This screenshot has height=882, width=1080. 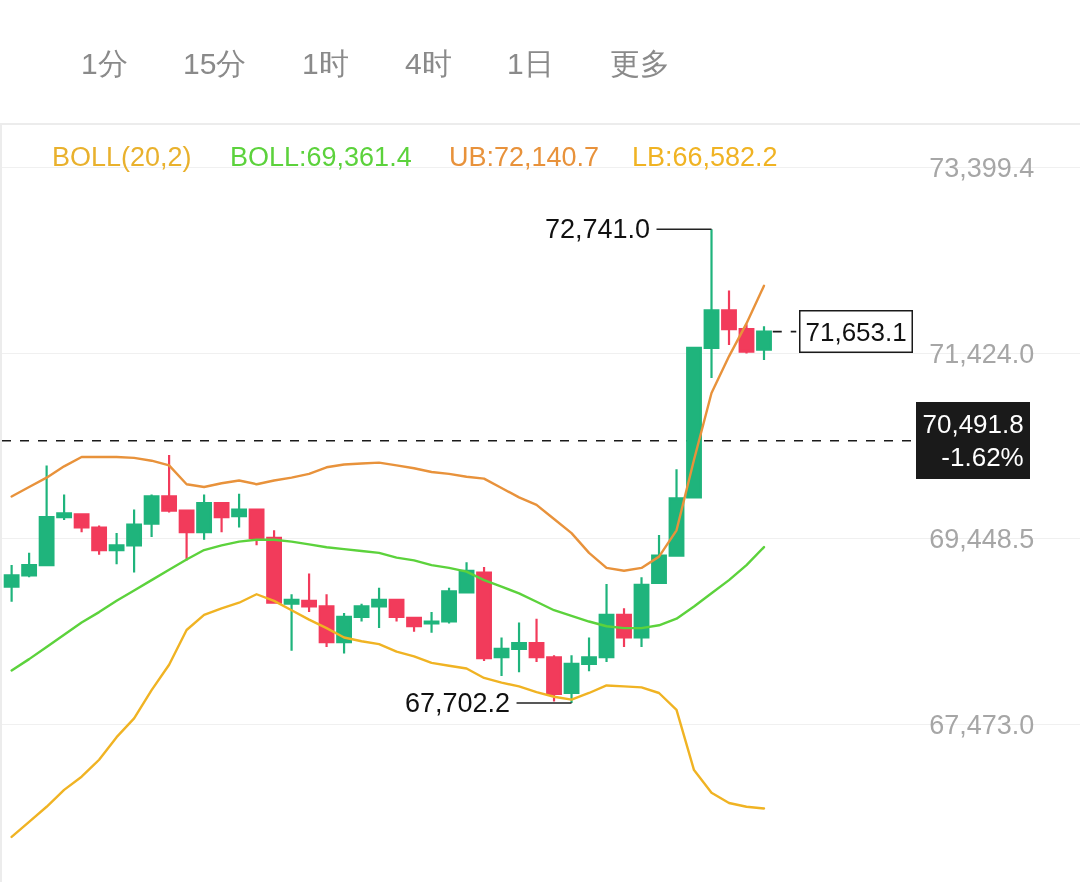 What do you see at coordinates (982, 167) in the screenshot?
I see `y-tick-label: 73,399.4` at bounding box center [982, 167].